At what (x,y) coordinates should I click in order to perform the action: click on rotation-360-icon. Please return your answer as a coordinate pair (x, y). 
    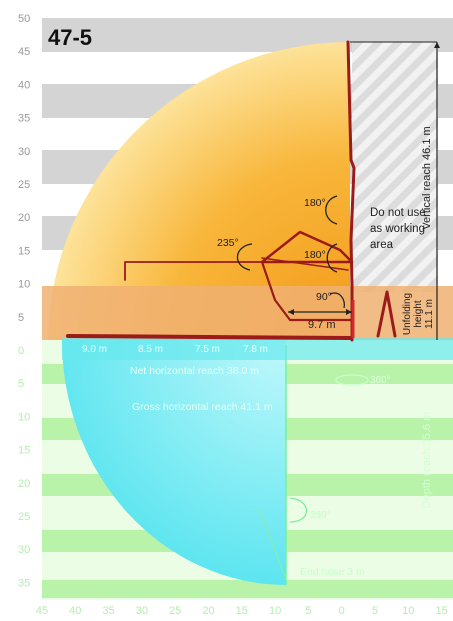
    Looking at the image, I should click on (352, 380).